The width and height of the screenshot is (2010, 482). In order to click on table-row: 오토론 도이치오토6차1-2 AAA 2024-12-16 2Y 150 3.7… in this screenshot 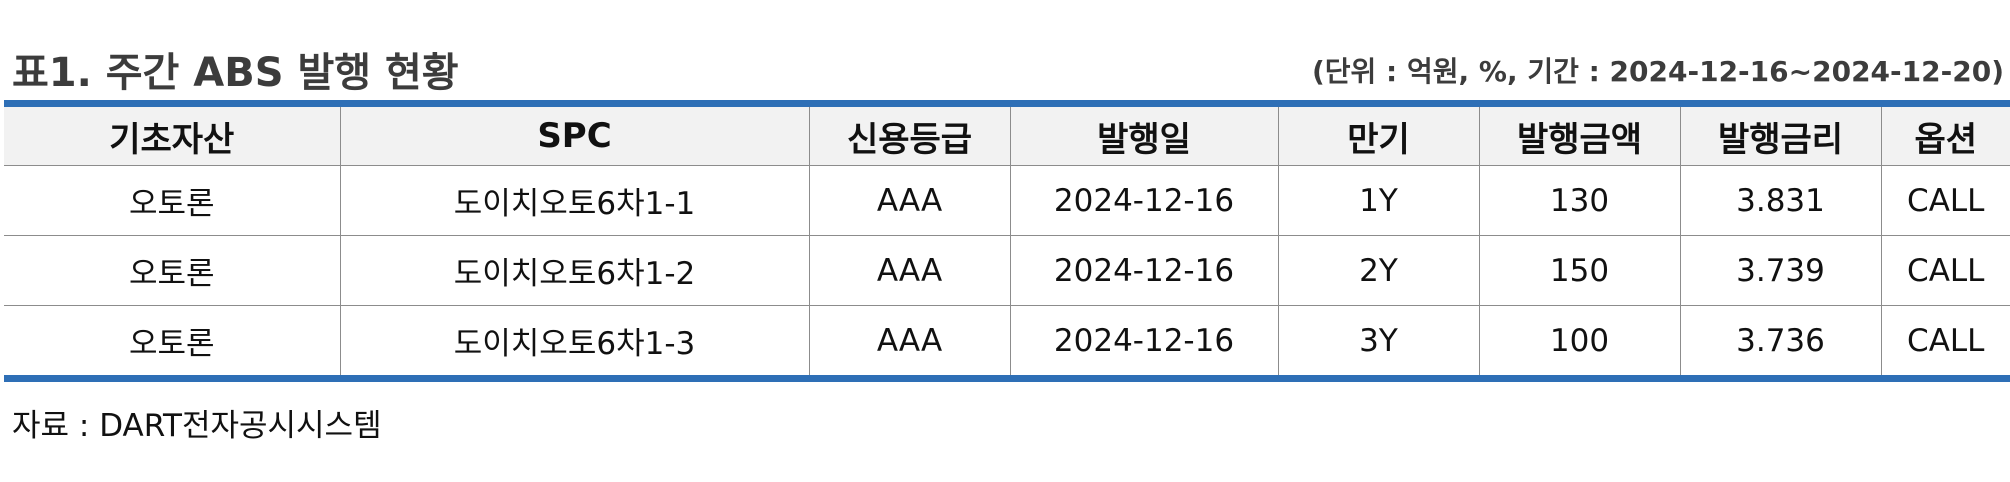, I will do `click(1007, 270)`.